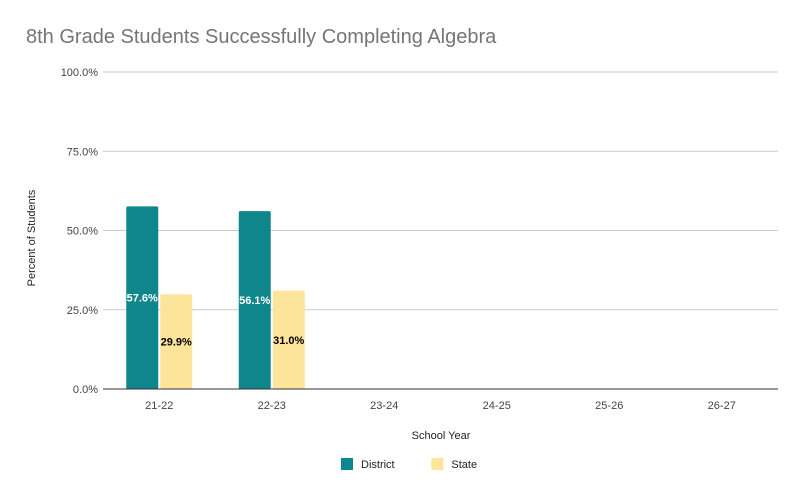  Describe the element at coordinates (82, 152) in the screenshot. I see `y-tick-label: 75.0%` at that location.